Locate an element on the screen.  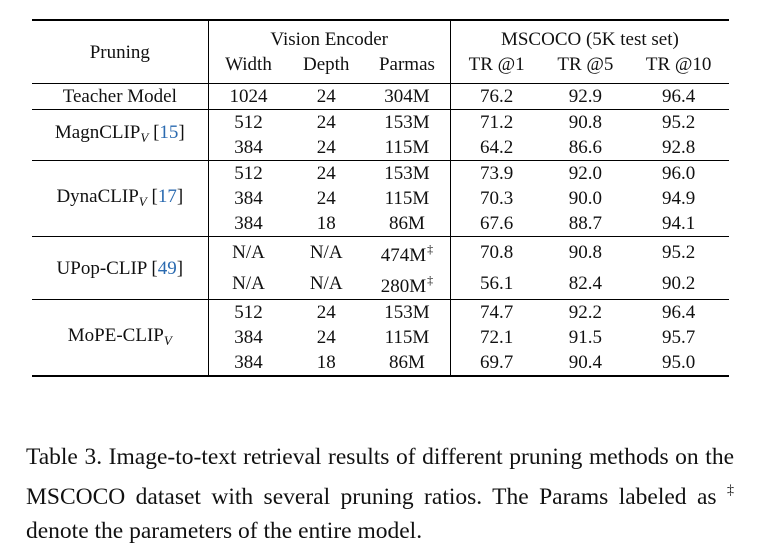
tr10-cell: 94.9 is located at coordinates (678, 198).